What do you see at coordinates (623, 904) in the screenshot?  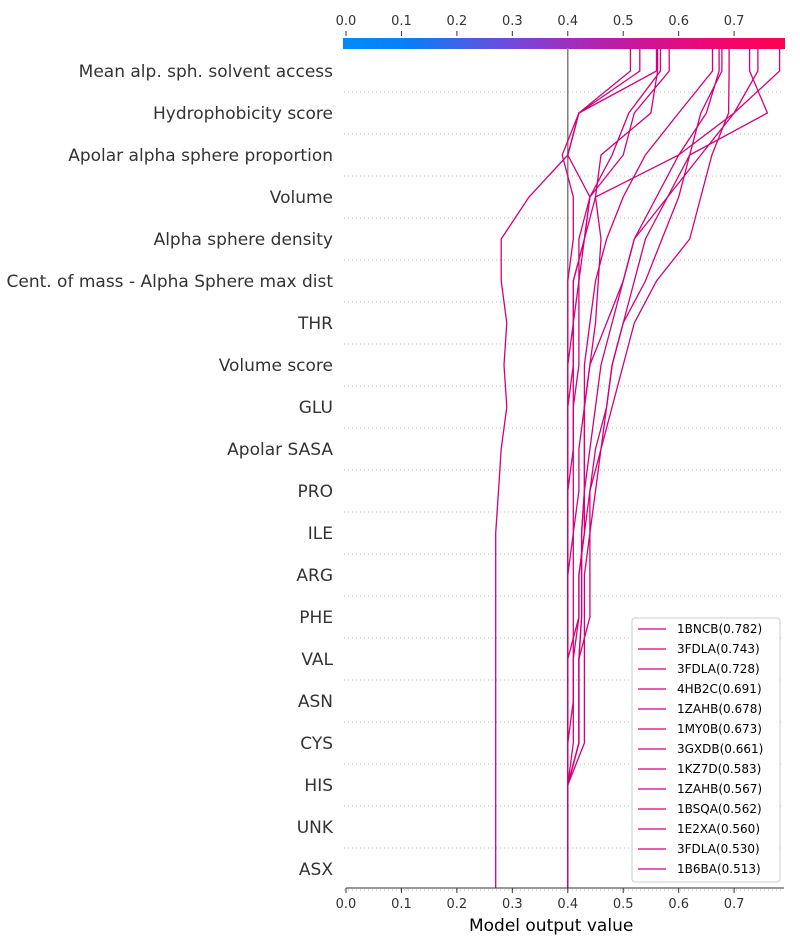 I see `bottom-tick-label: 0.5` at bounding box center [623, 904].